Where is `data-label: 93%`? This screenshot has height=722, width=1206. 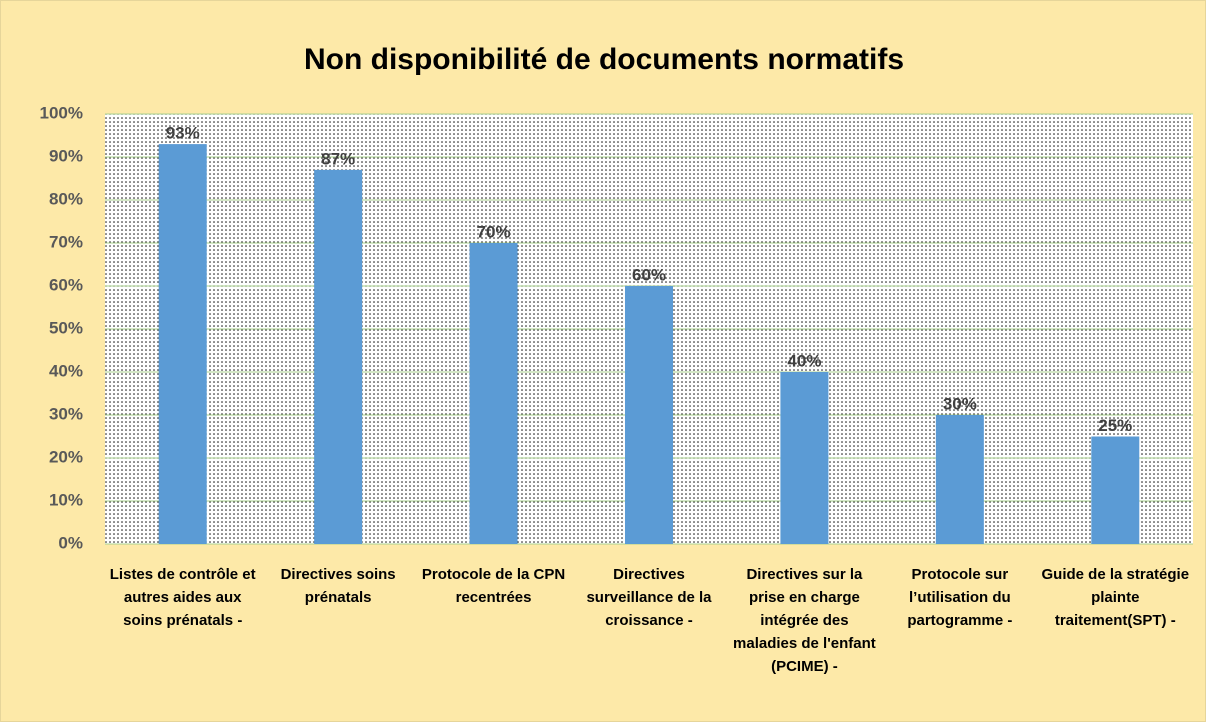
data-label: 93% is located at coordinates (183, 133).